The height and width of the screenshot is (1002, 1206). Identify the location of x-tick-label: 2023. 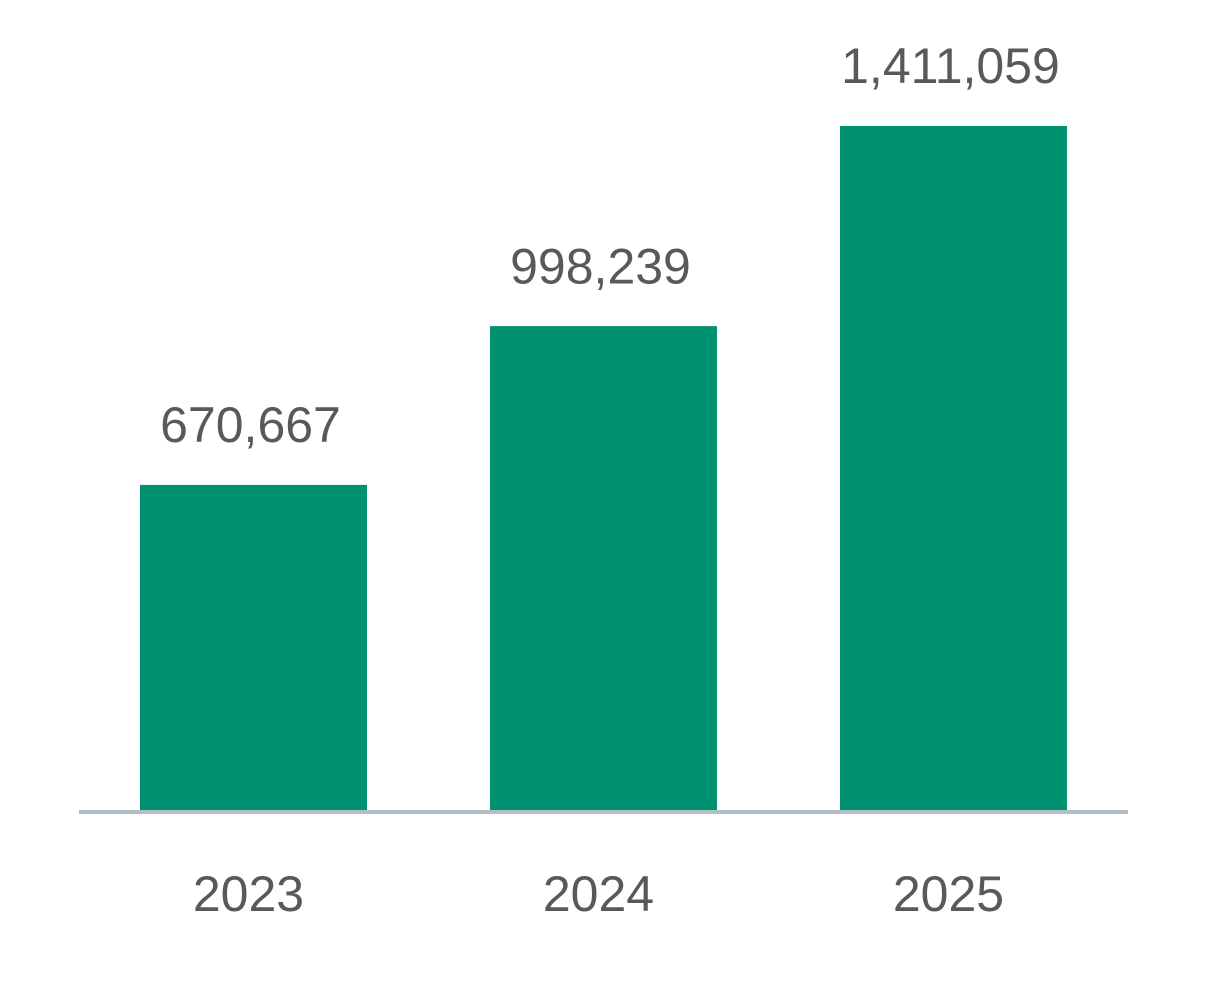
(248, 894).